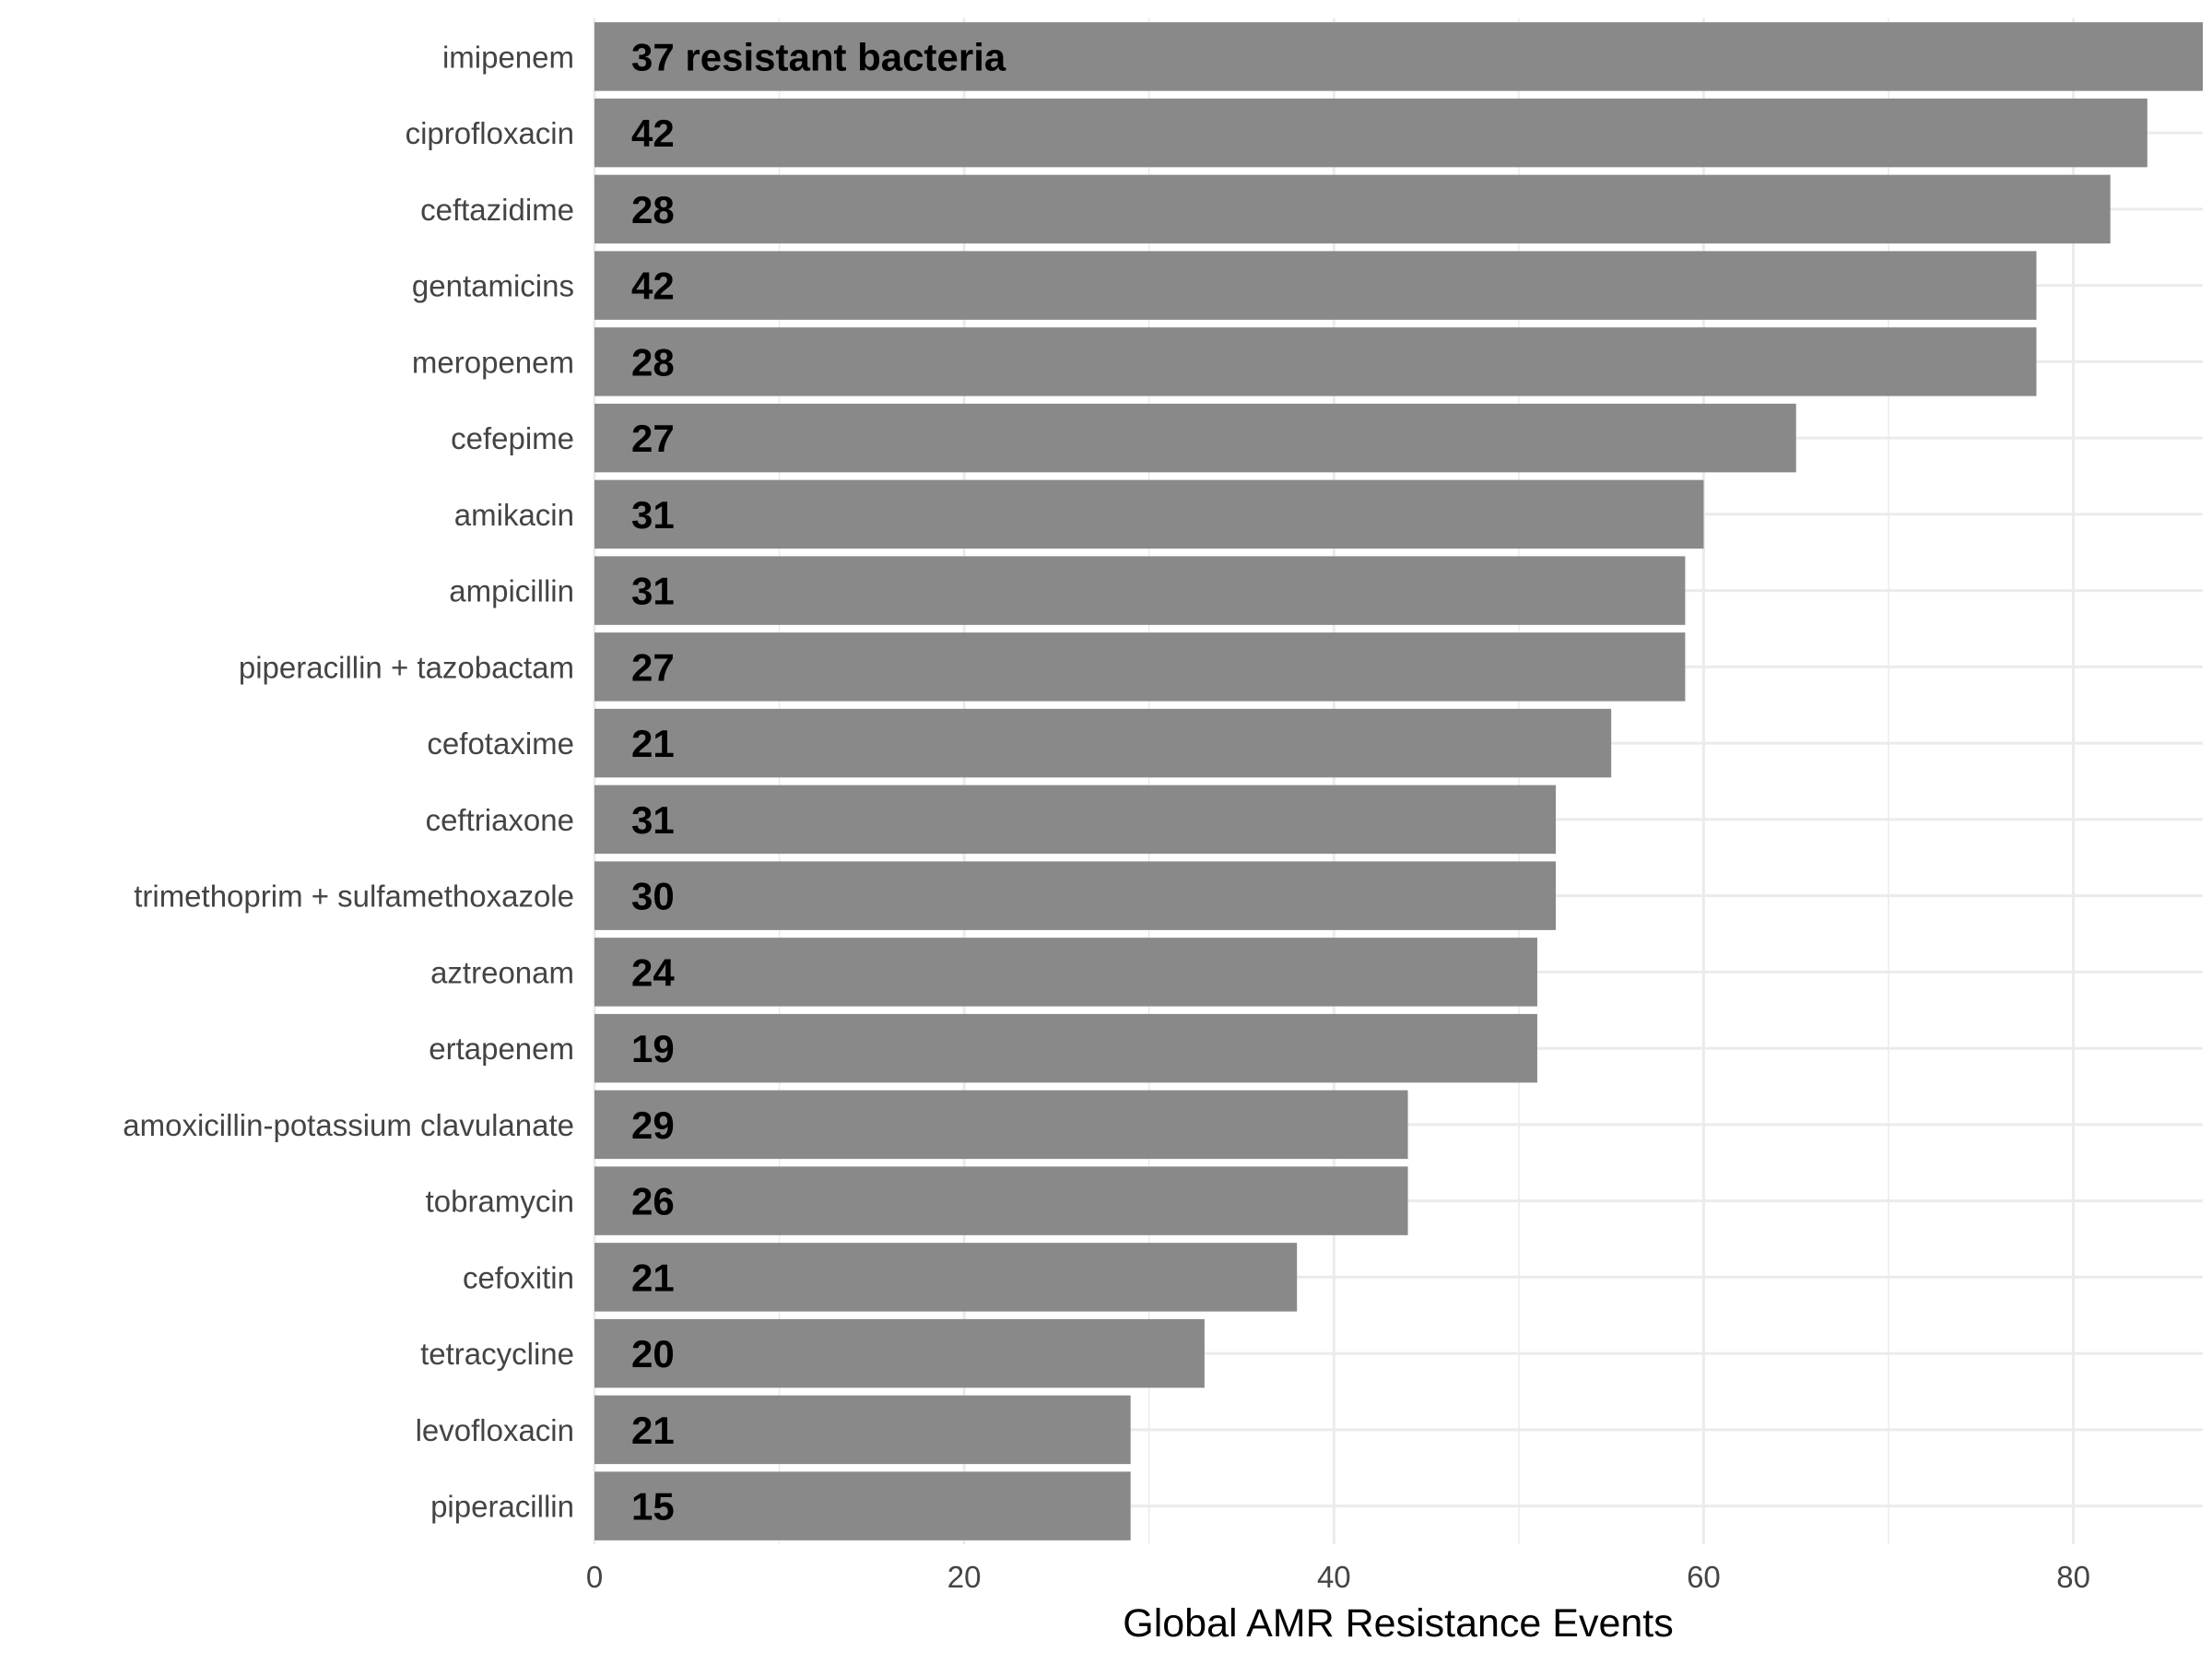 This screenshot has width=2212, height=1664. What do you see at coordinates (500, 743) in the screenshot?
I see `category-label: cefotaxime` at bounding box center [500, 743].